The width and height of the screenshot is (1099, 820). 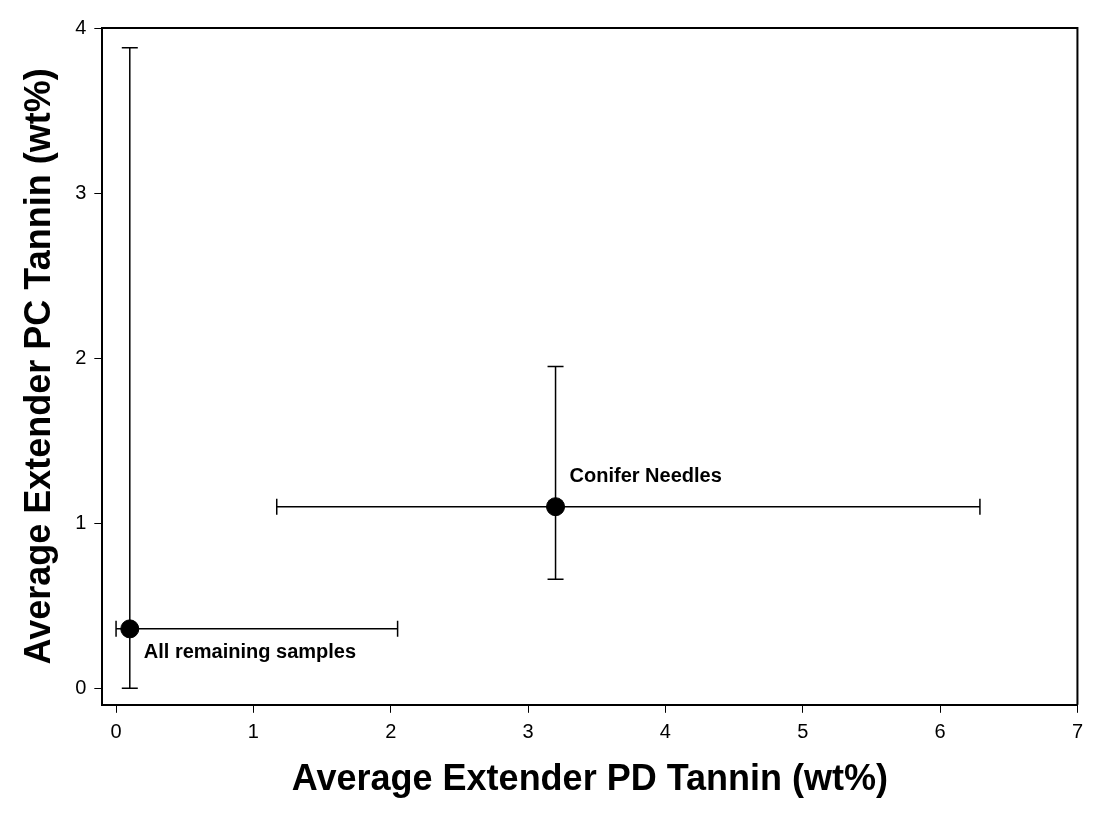 What do you see at coordinates (37, 366) in the screenshot?
I see `y-axis-title: Average Extender PC Tannin (wt%)` at bounding box center [37, 366].